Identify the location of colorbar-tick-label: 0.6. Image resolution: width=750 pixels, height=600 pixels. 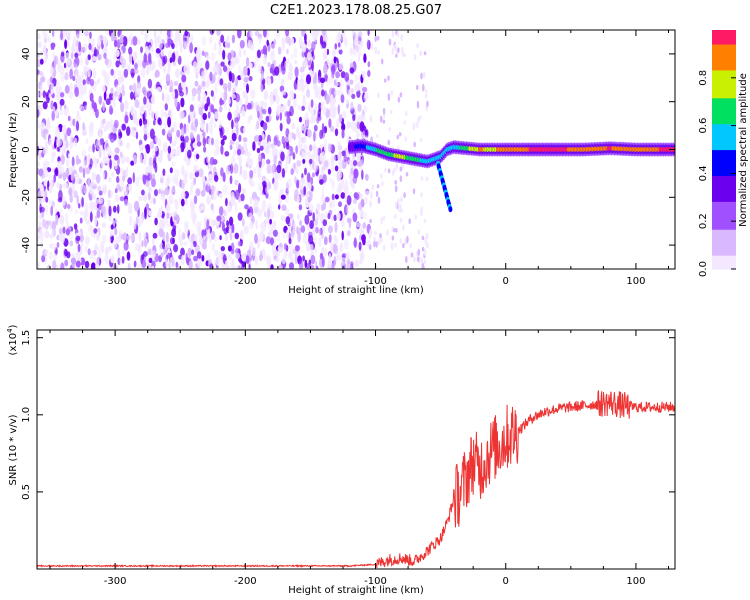
(703, 126).